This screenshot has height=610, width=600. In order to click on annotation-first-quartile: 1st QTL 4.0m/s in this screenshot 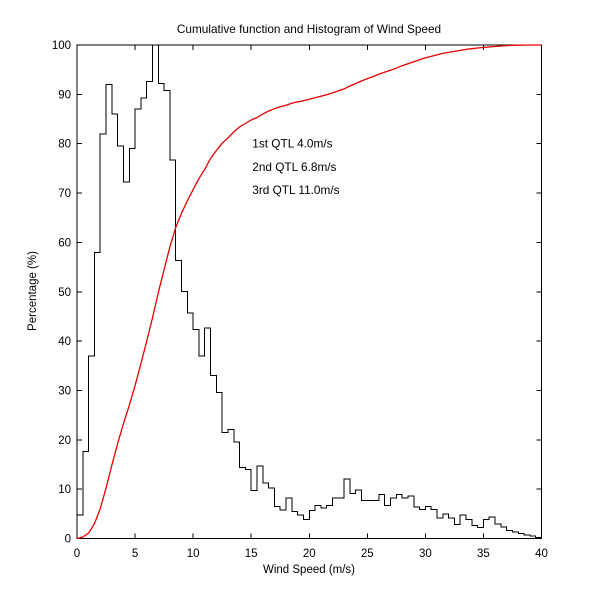, I will do `click(292, 144)`.